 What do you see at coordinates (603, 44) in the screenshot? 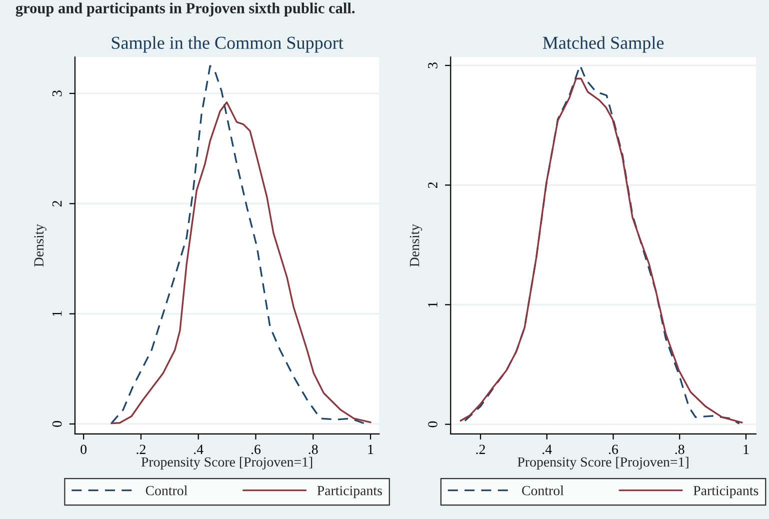
I see `chart-title: Matched Sample` at bounding box center [603, 44].